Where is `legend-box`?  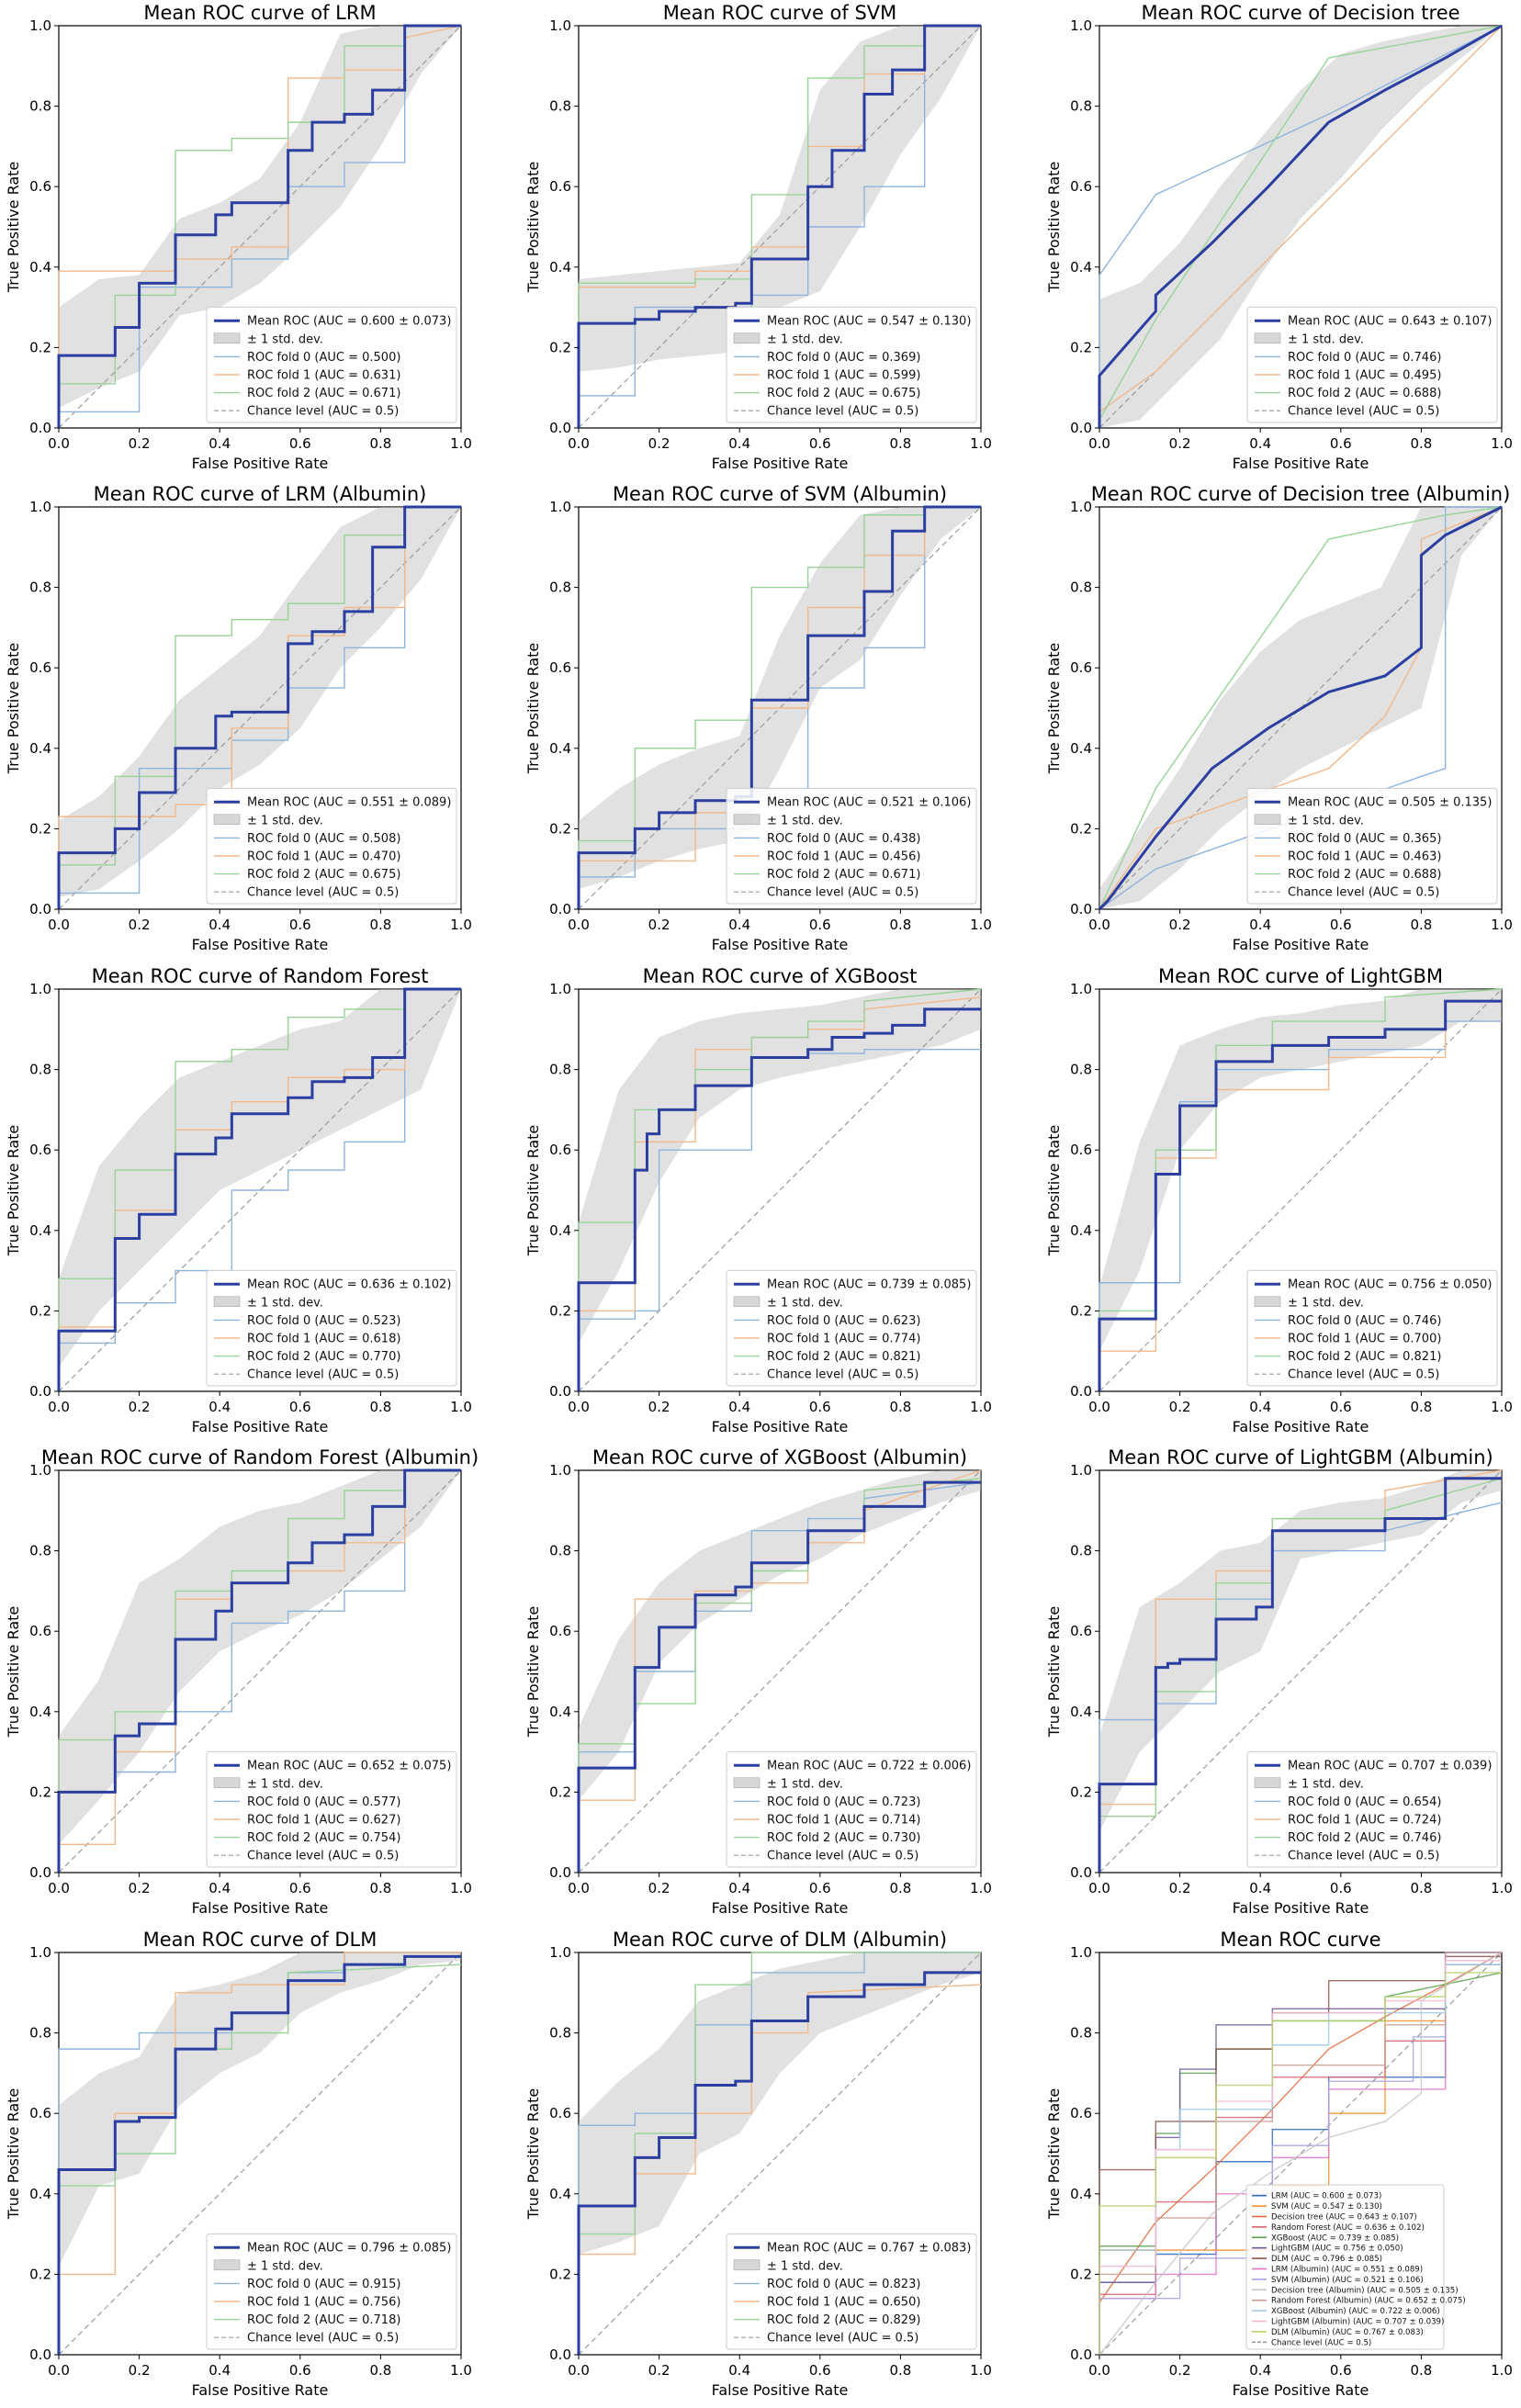 legend-box is located at coordinates (1372, 1328).